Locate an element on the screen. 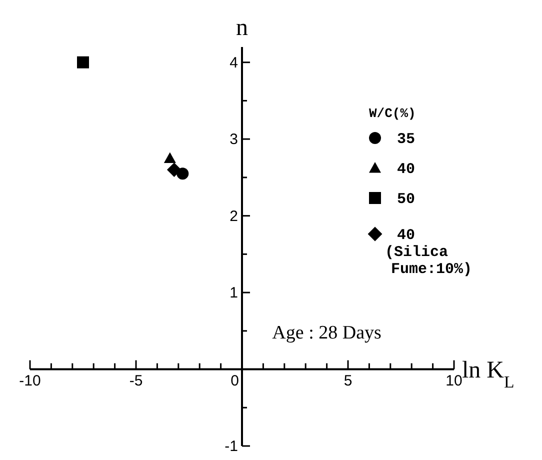  legend-label: 40 (Silica Fume:10%) is located at coordinates (428, 252).